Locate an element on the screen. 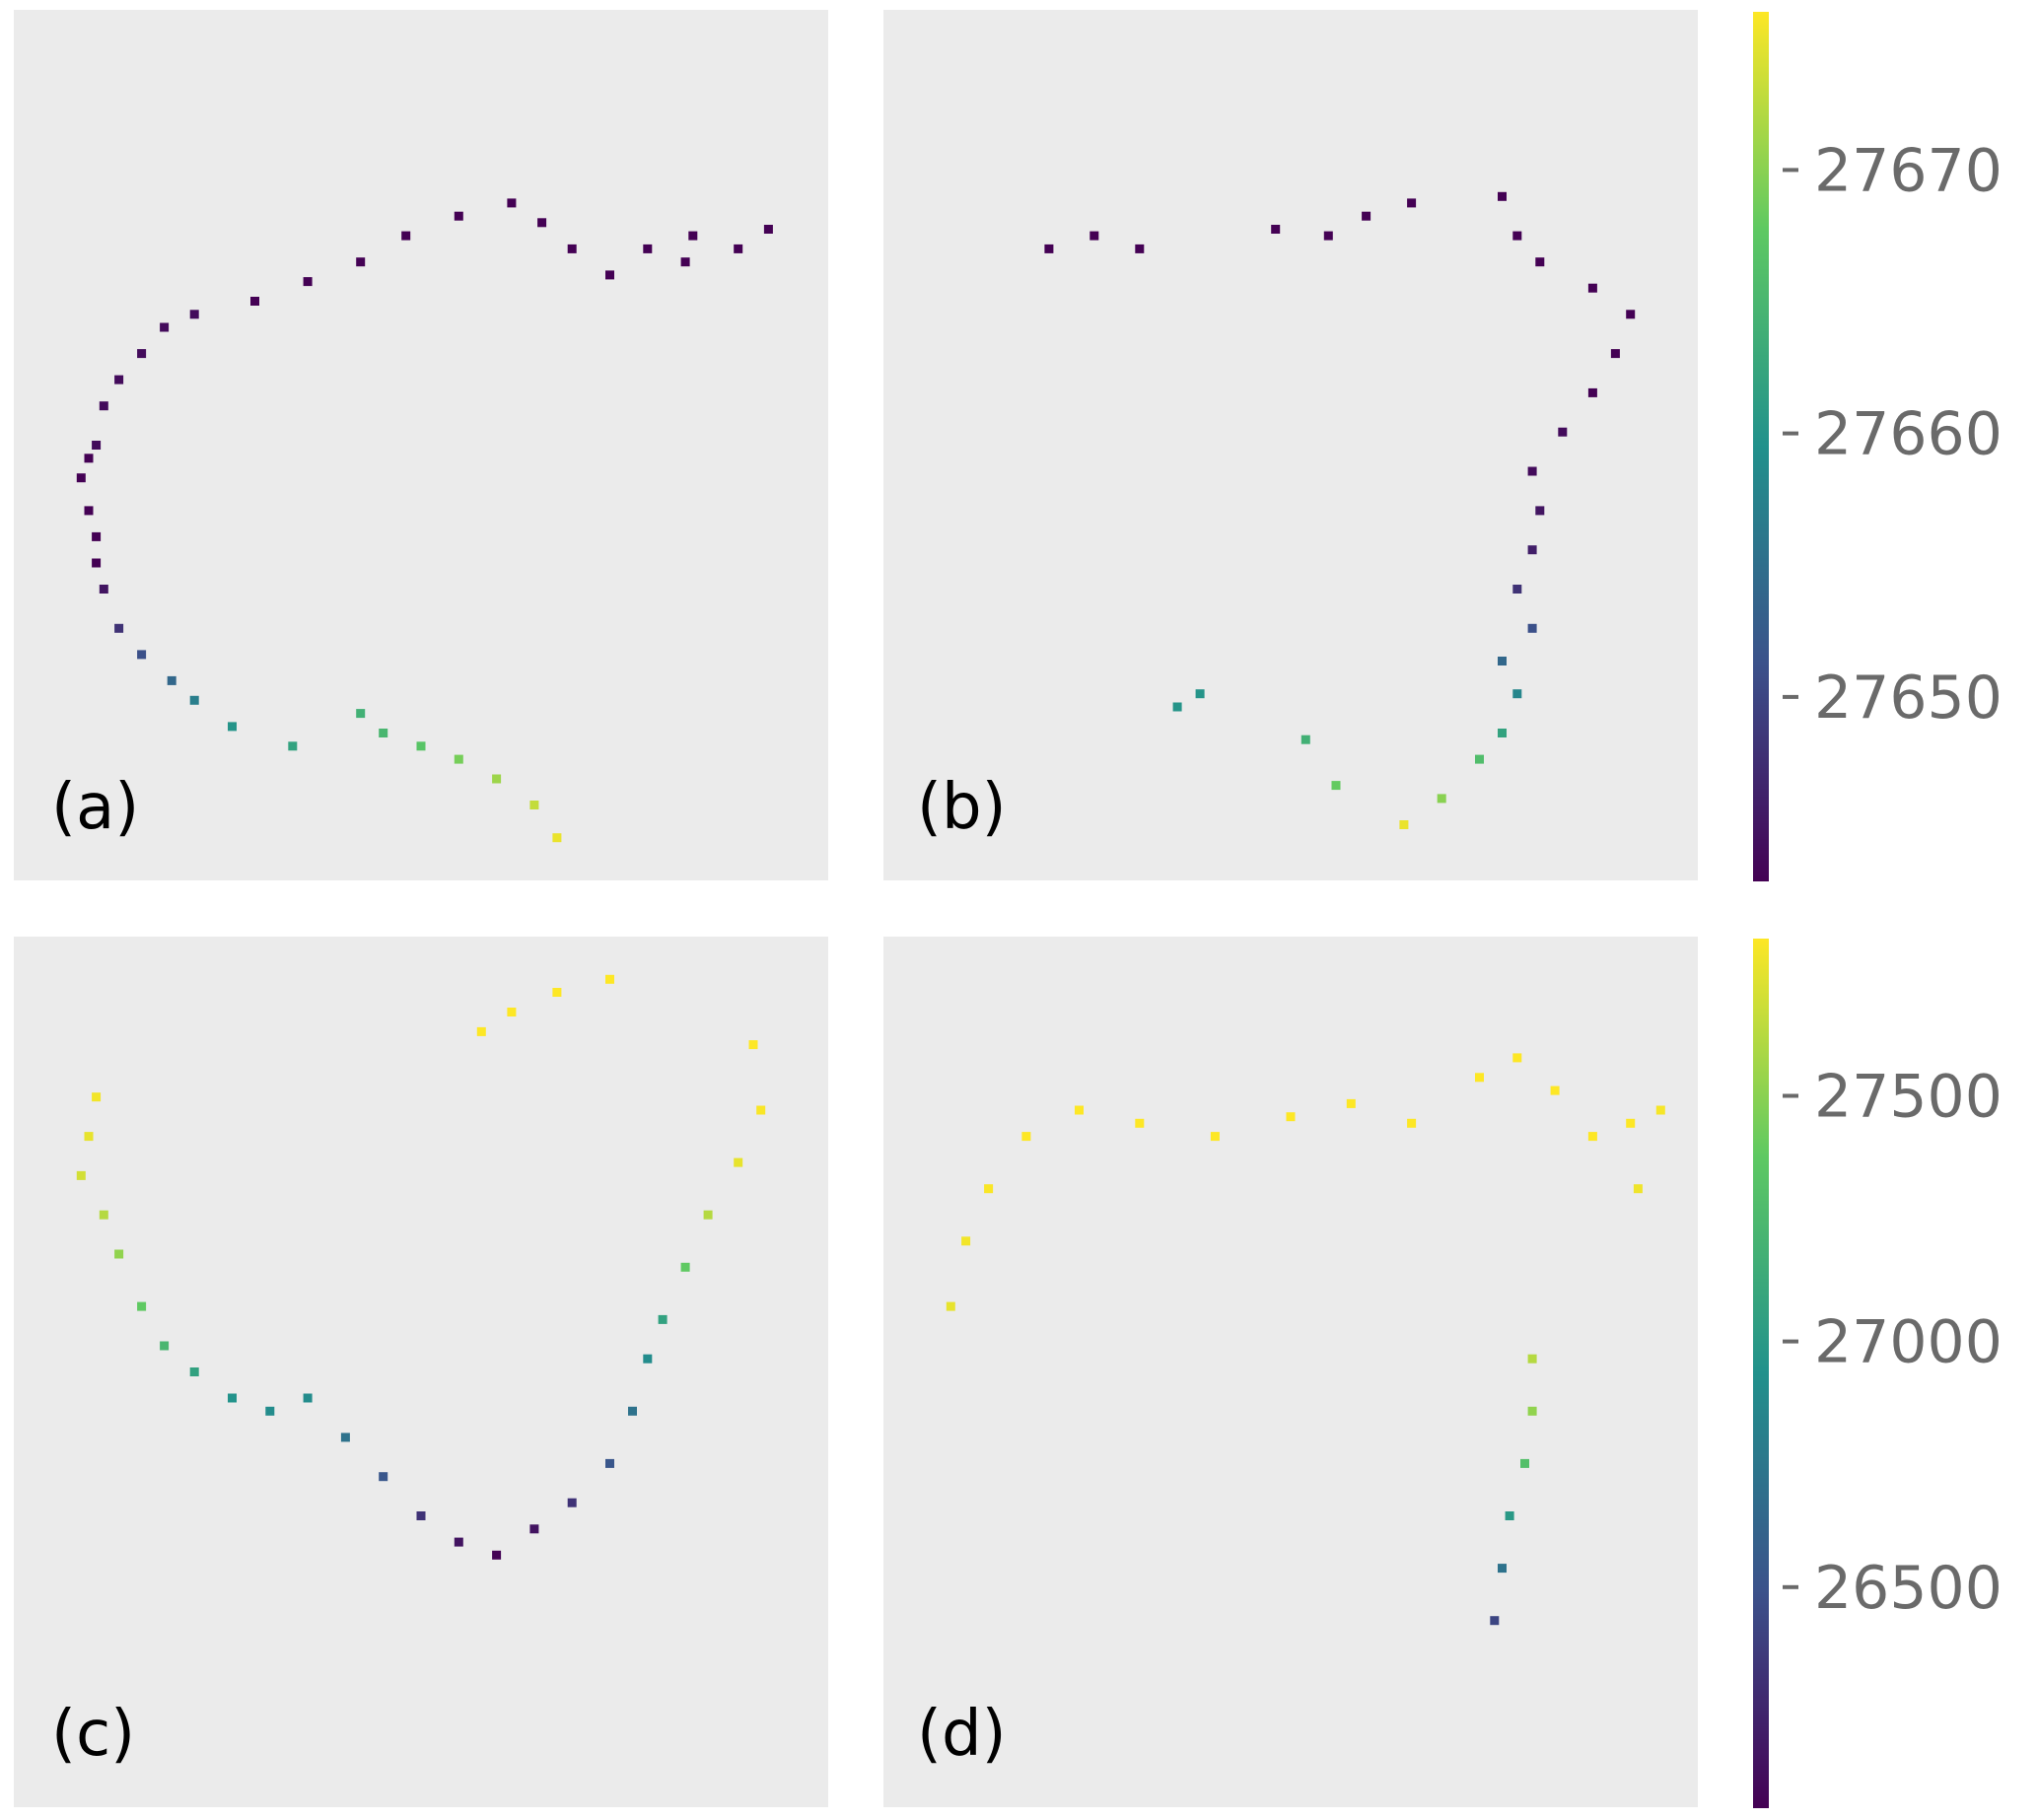  panel-b-label: (b) is located at coordinates (962, 807).